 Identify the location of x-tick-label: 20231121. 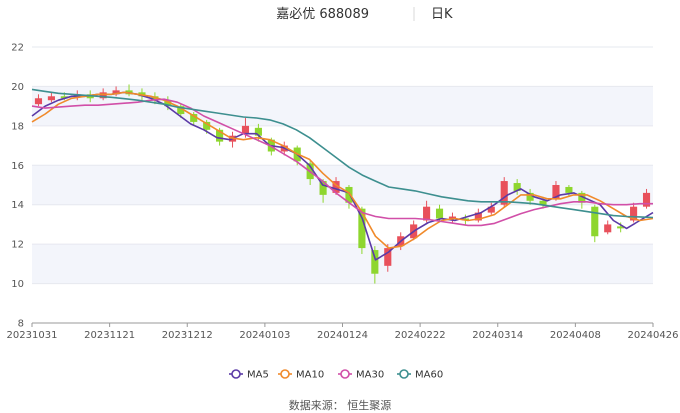
(109, 335).